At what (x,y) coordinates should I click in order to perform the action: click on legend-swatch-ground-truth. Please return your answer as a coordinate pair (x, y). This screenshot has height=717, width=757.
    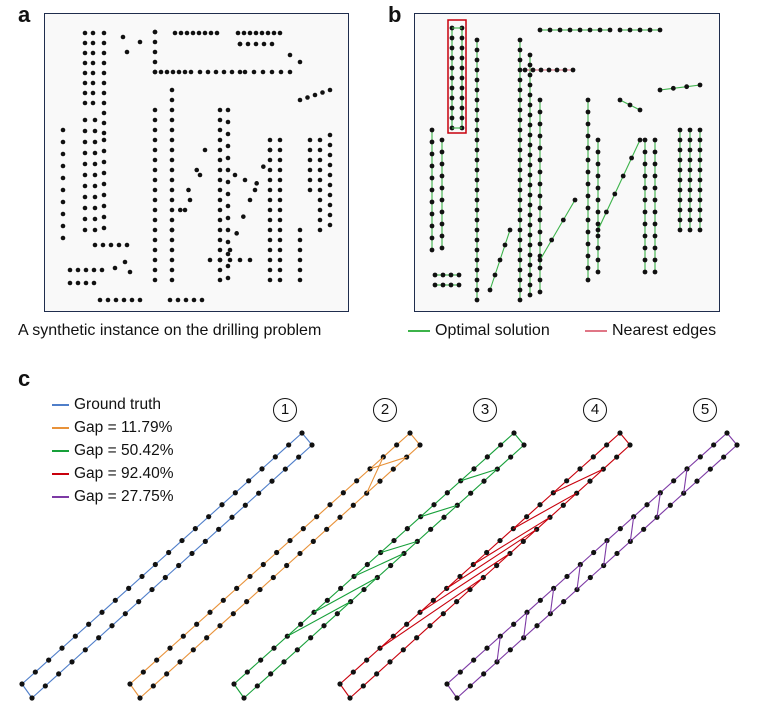
    Looking at the image, I should click on (60, 405).